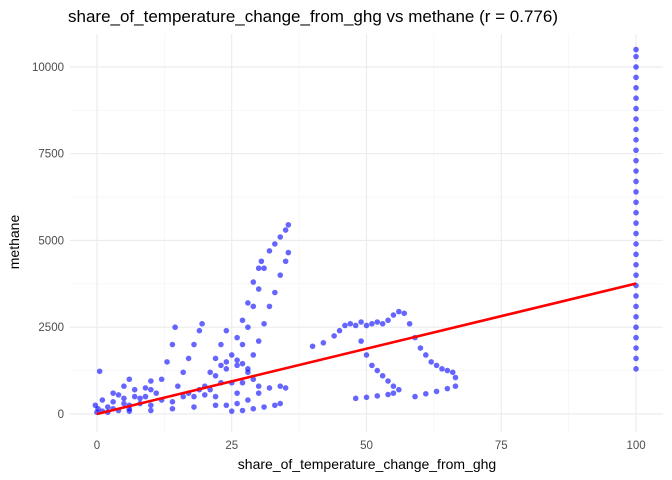 This screenshot has height=480, width=672. Describe the element at coordinates (635, 446) in the screenshot. I see `x-tick-label: 100` at that location.